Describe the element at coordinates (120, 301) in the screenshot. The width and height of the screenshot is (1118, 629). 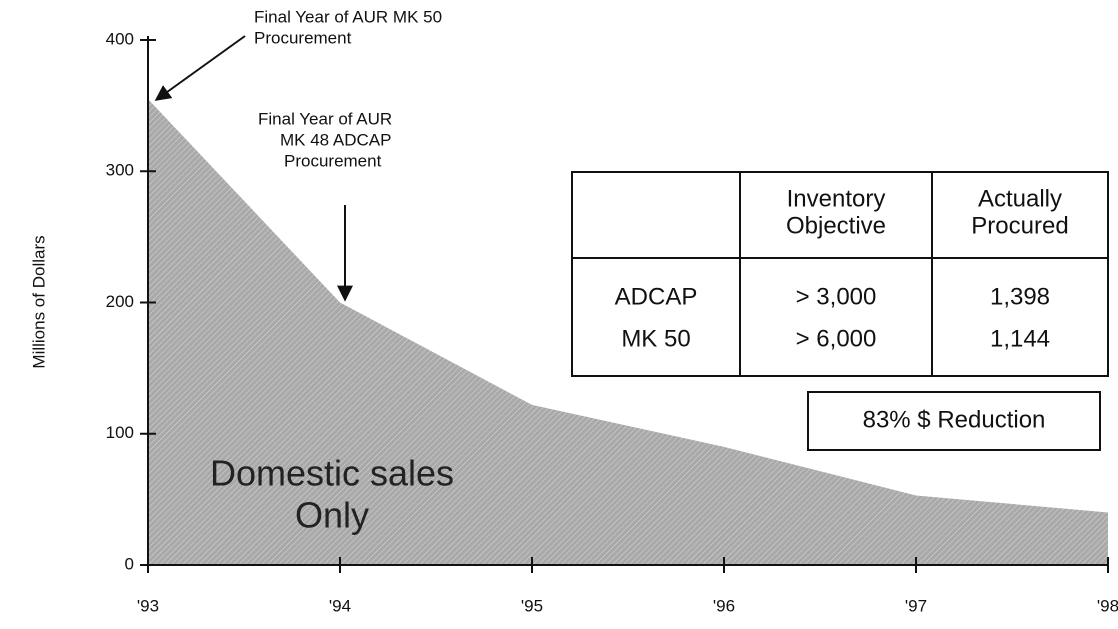
I see `y-tick-label: 200` at that location.